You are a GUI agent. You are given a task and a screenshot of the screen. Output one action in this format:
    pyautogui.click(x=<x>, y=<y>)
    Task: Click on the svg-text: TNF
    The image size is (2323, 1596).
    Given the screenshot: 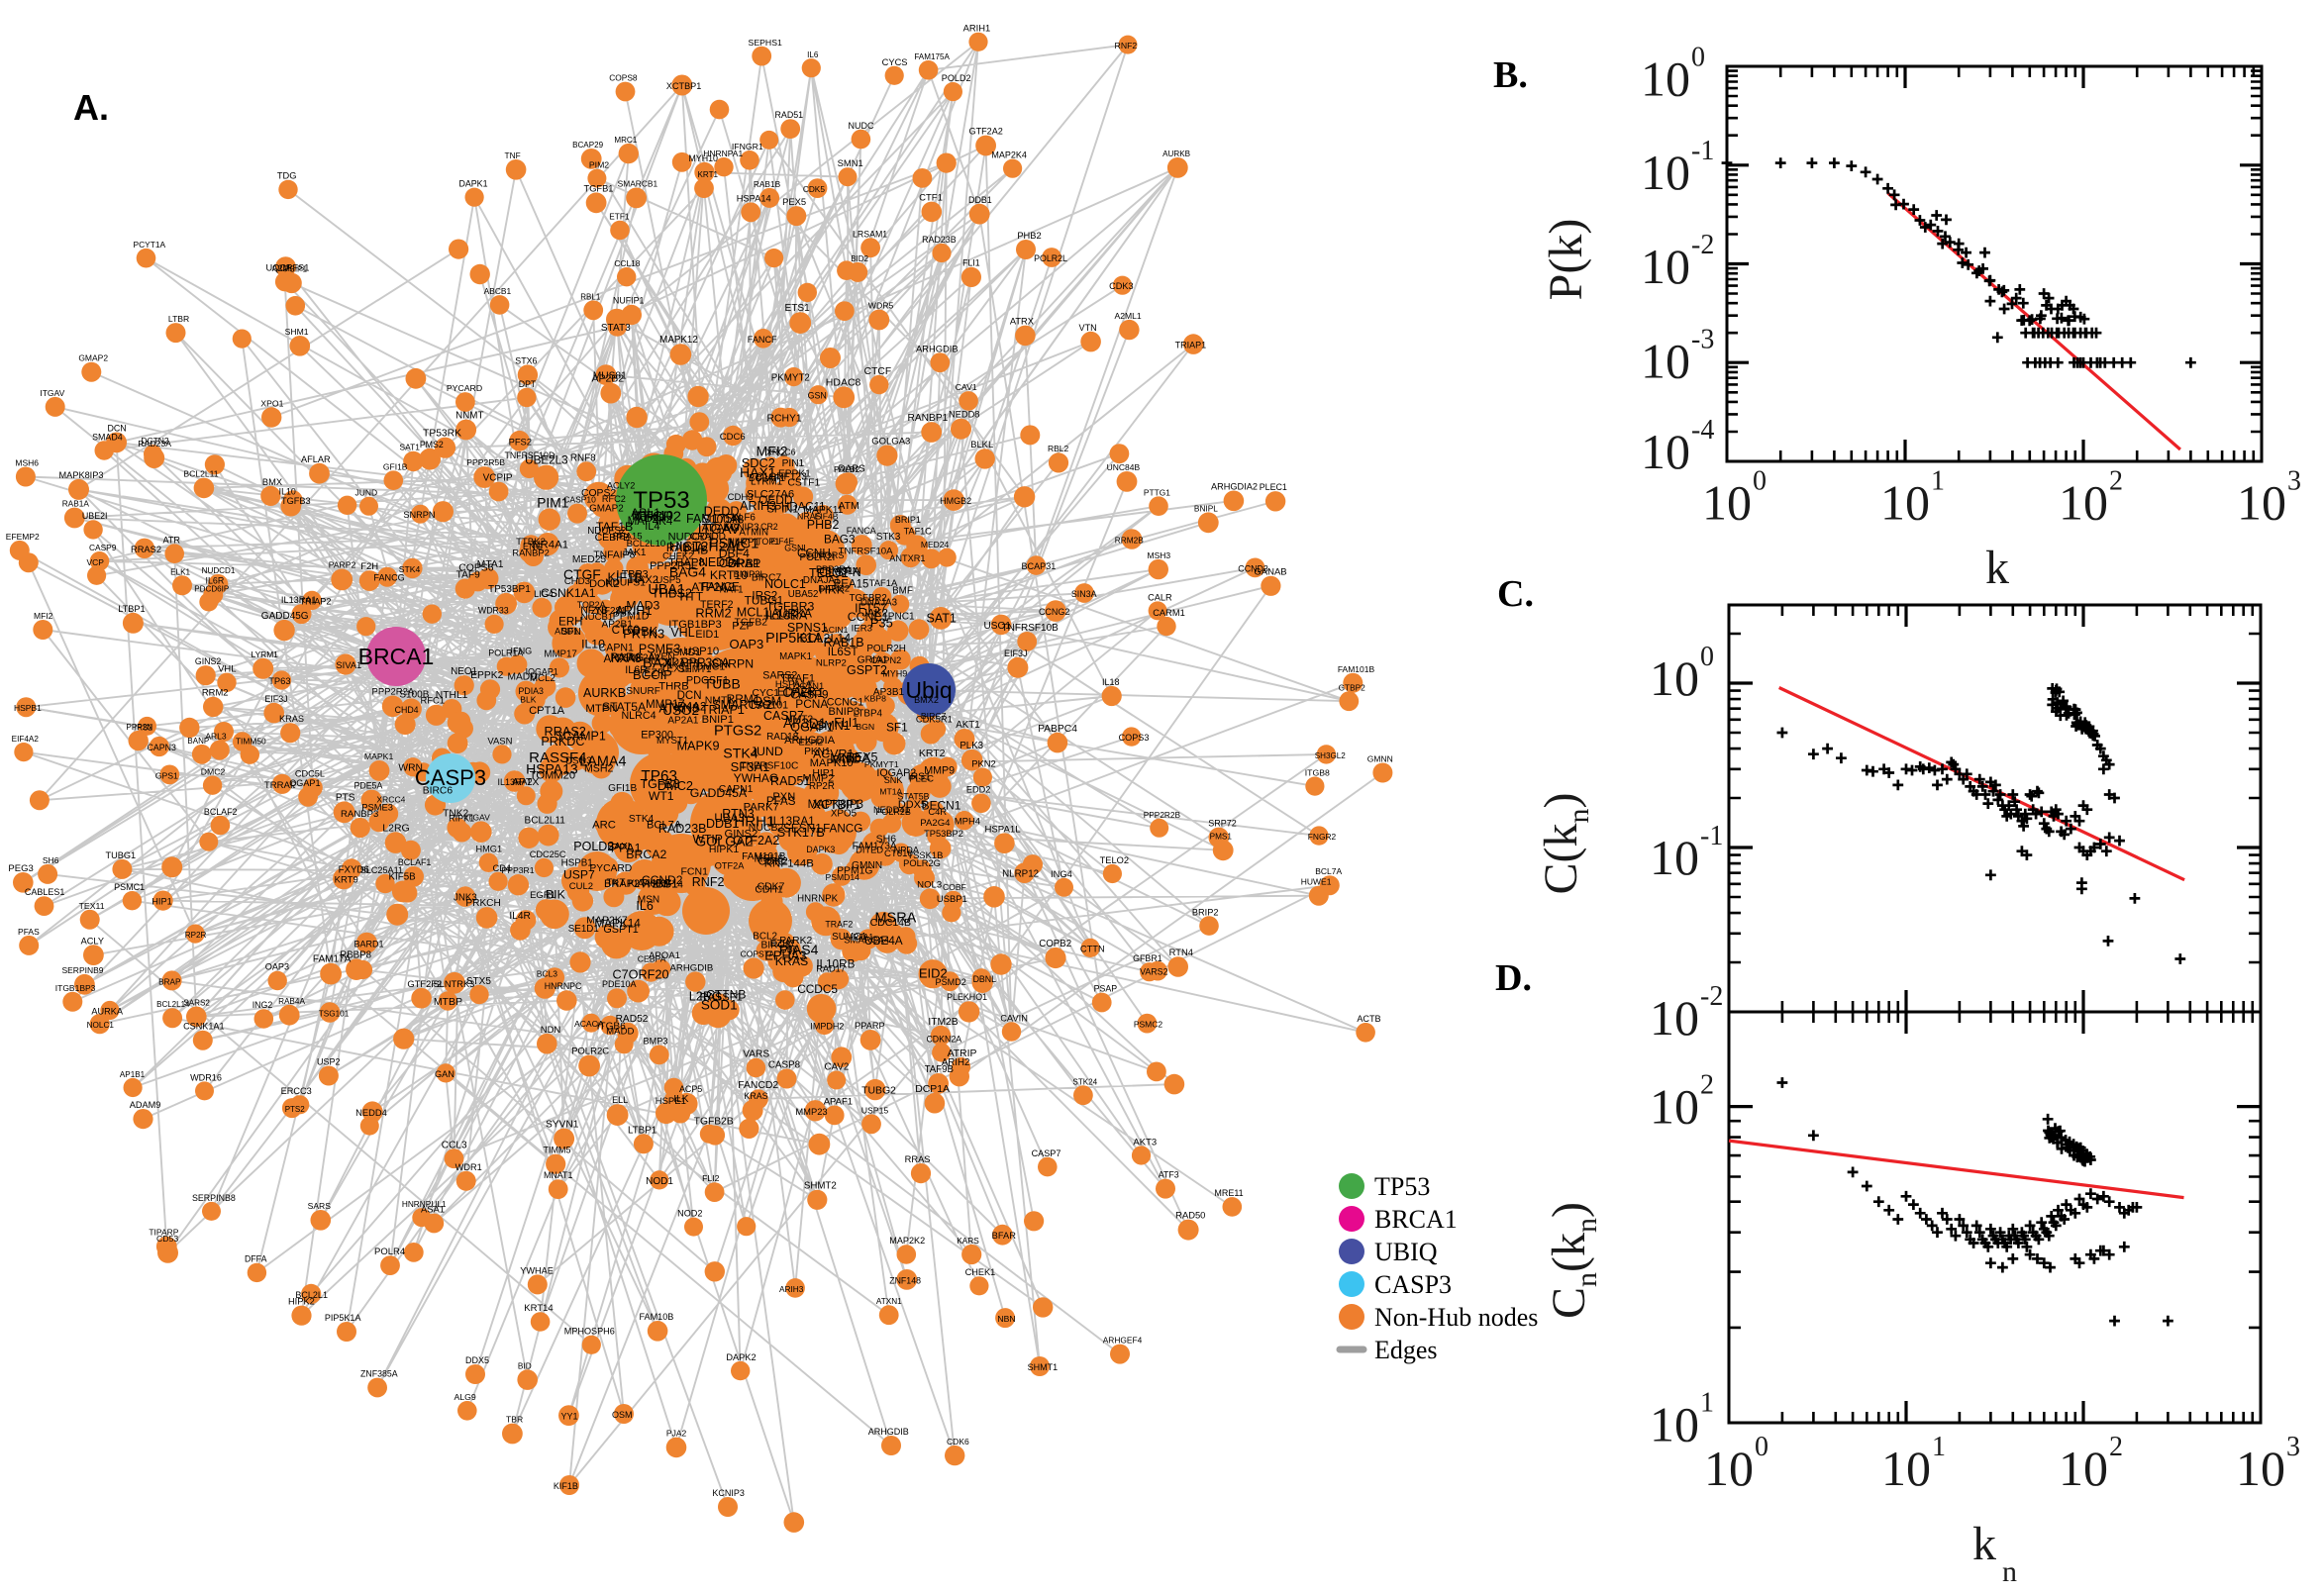 What is the action you would take?
    pyautogui.click(x=513, y=155)
    